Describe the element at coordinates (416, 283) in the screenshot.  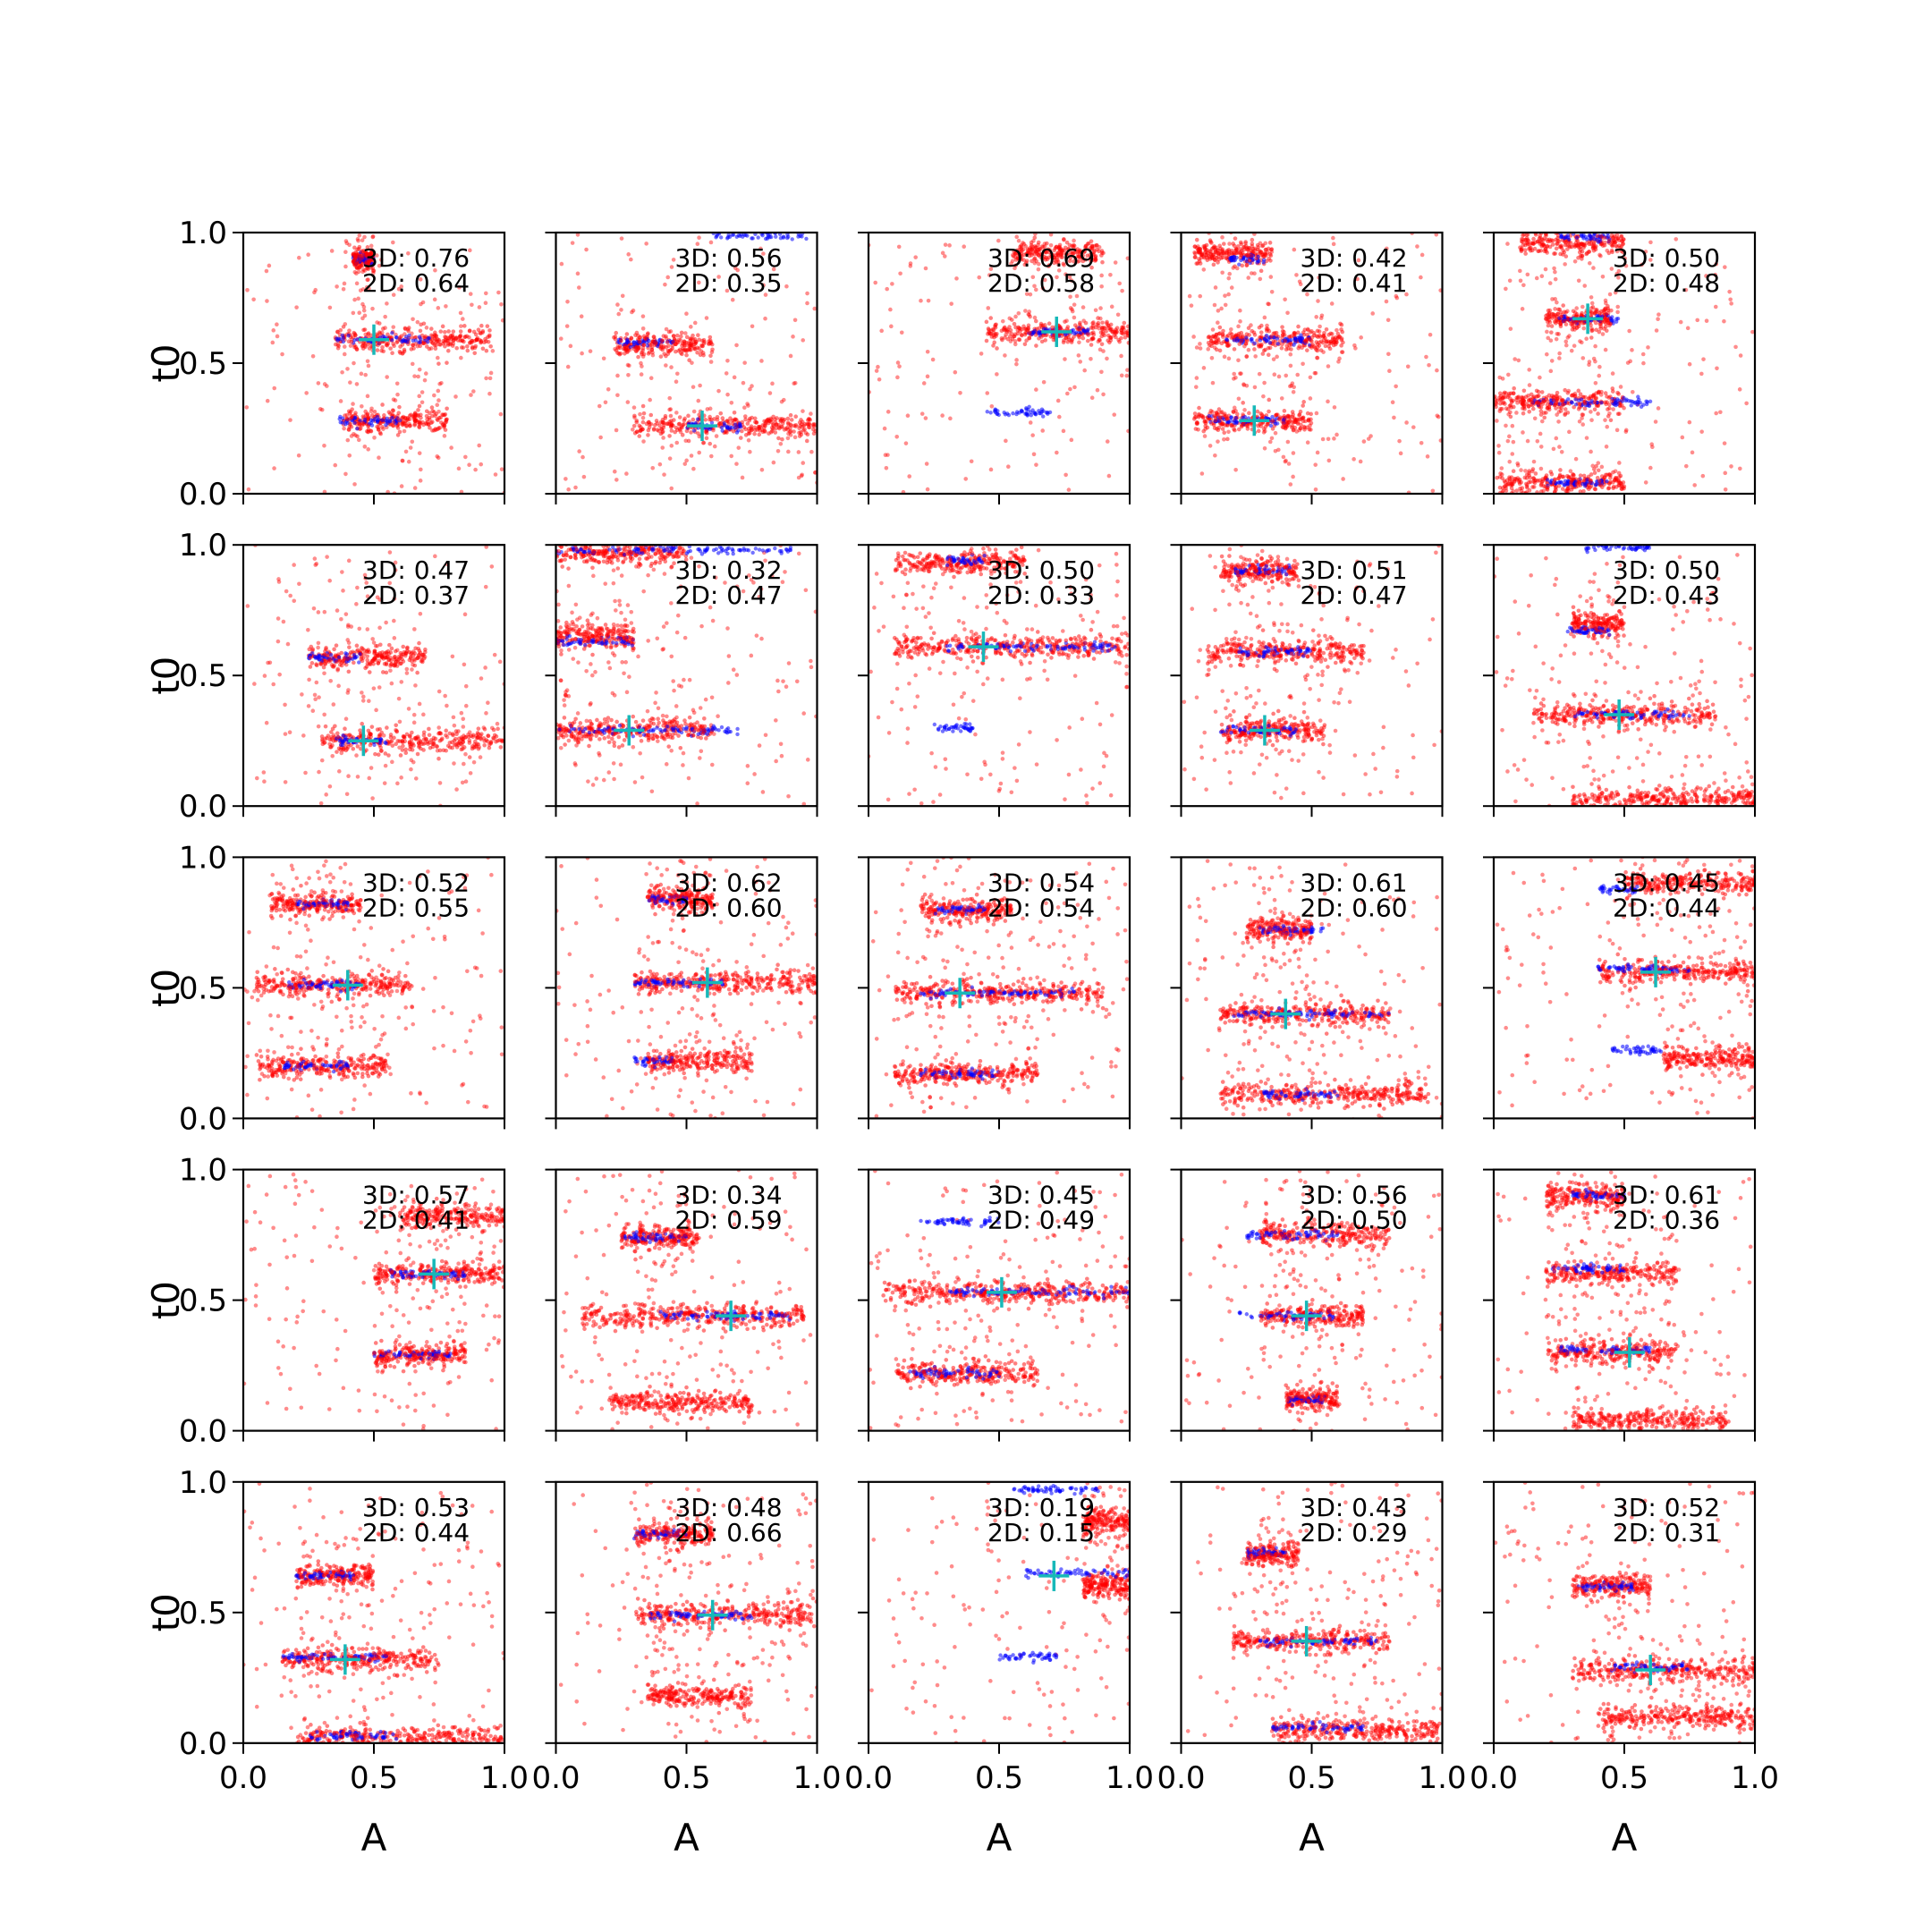
I see `score-2d-label: 2D: 0.64` at that location.